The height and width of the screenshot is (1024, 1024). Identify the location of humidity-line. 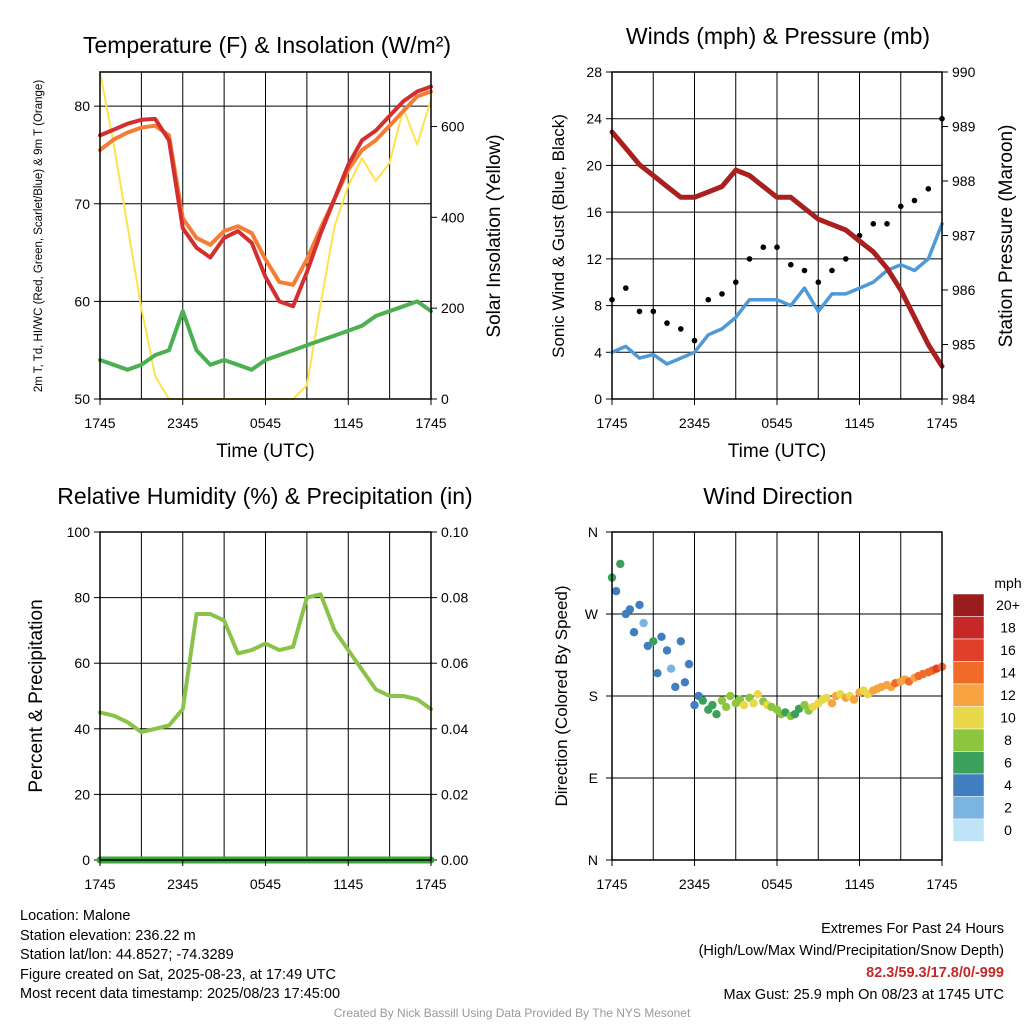
(265, 663).